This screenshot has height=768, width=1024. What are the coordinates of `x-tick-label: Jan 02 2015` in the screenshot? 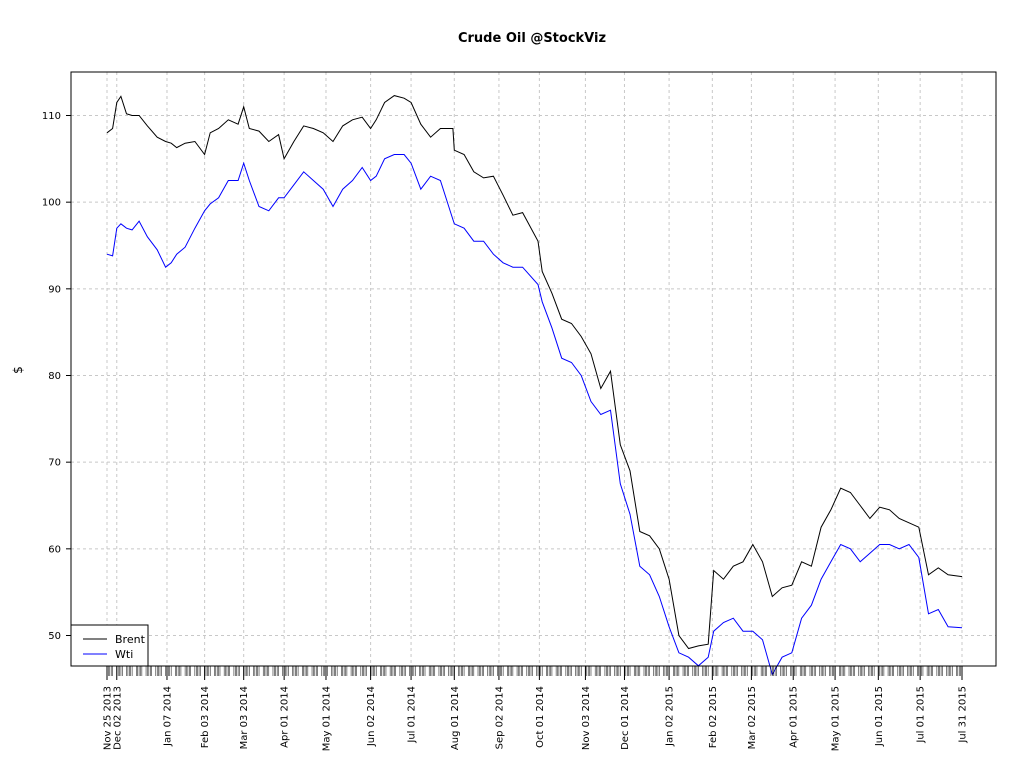 It's located at (670, 716).